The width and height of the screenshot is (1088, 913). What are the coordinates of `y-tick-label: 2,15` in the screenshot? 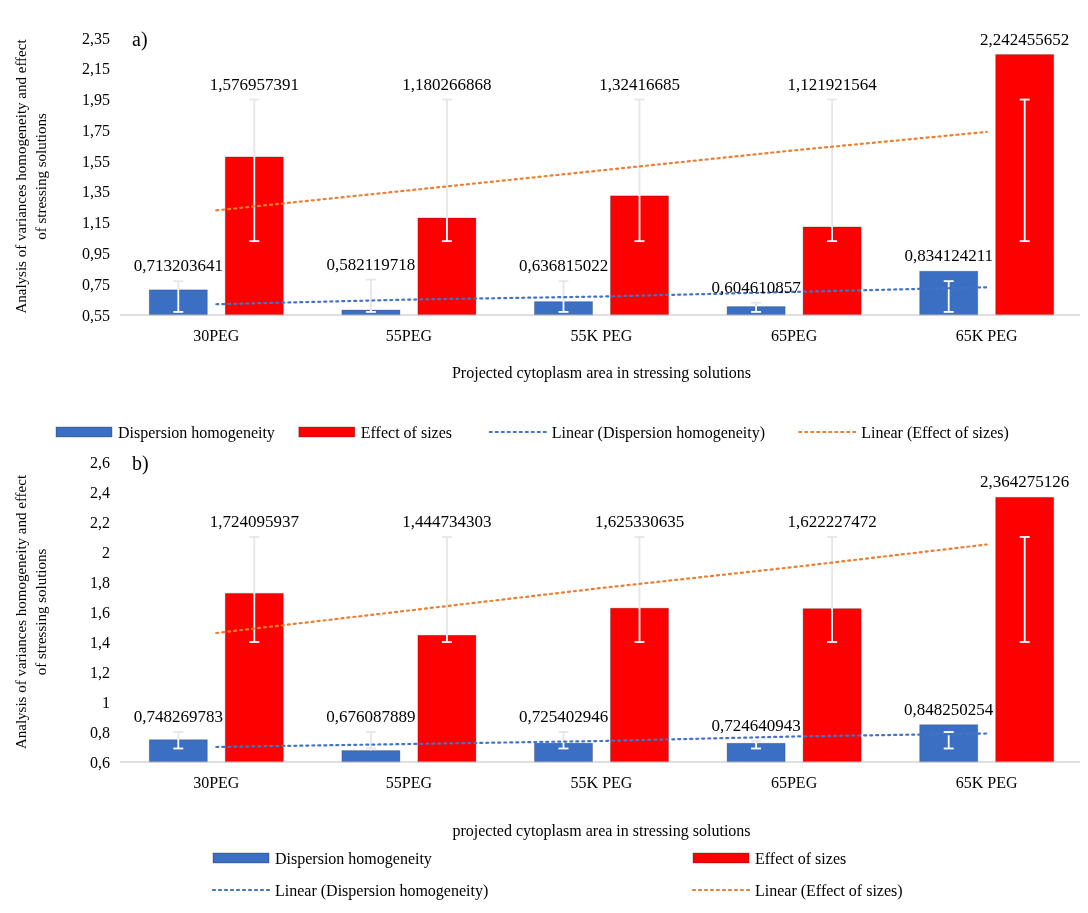 It's located at (96, 69).